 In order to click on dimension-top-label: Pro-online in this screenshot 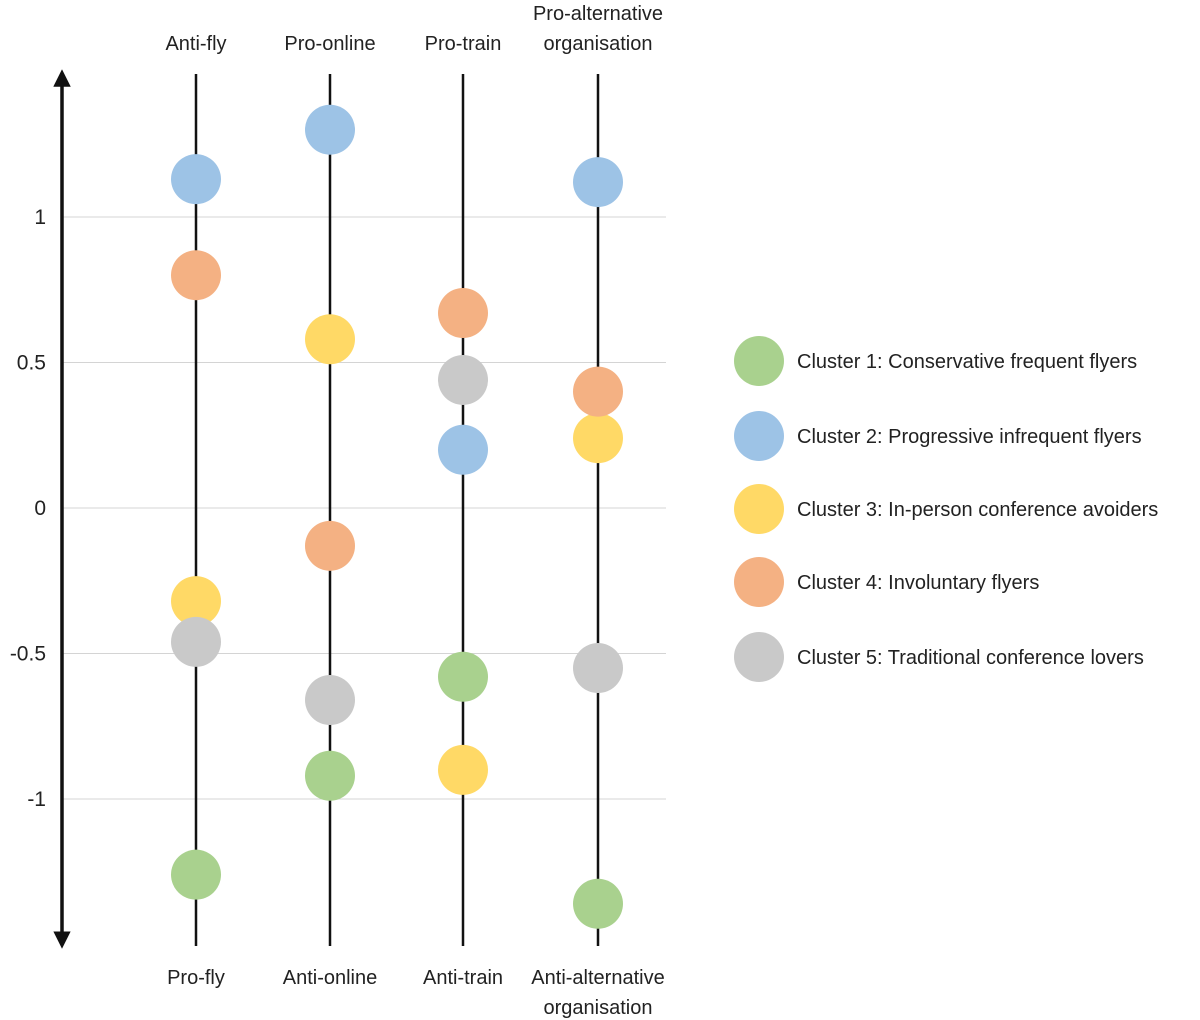, I will do `click(329, 44)`.